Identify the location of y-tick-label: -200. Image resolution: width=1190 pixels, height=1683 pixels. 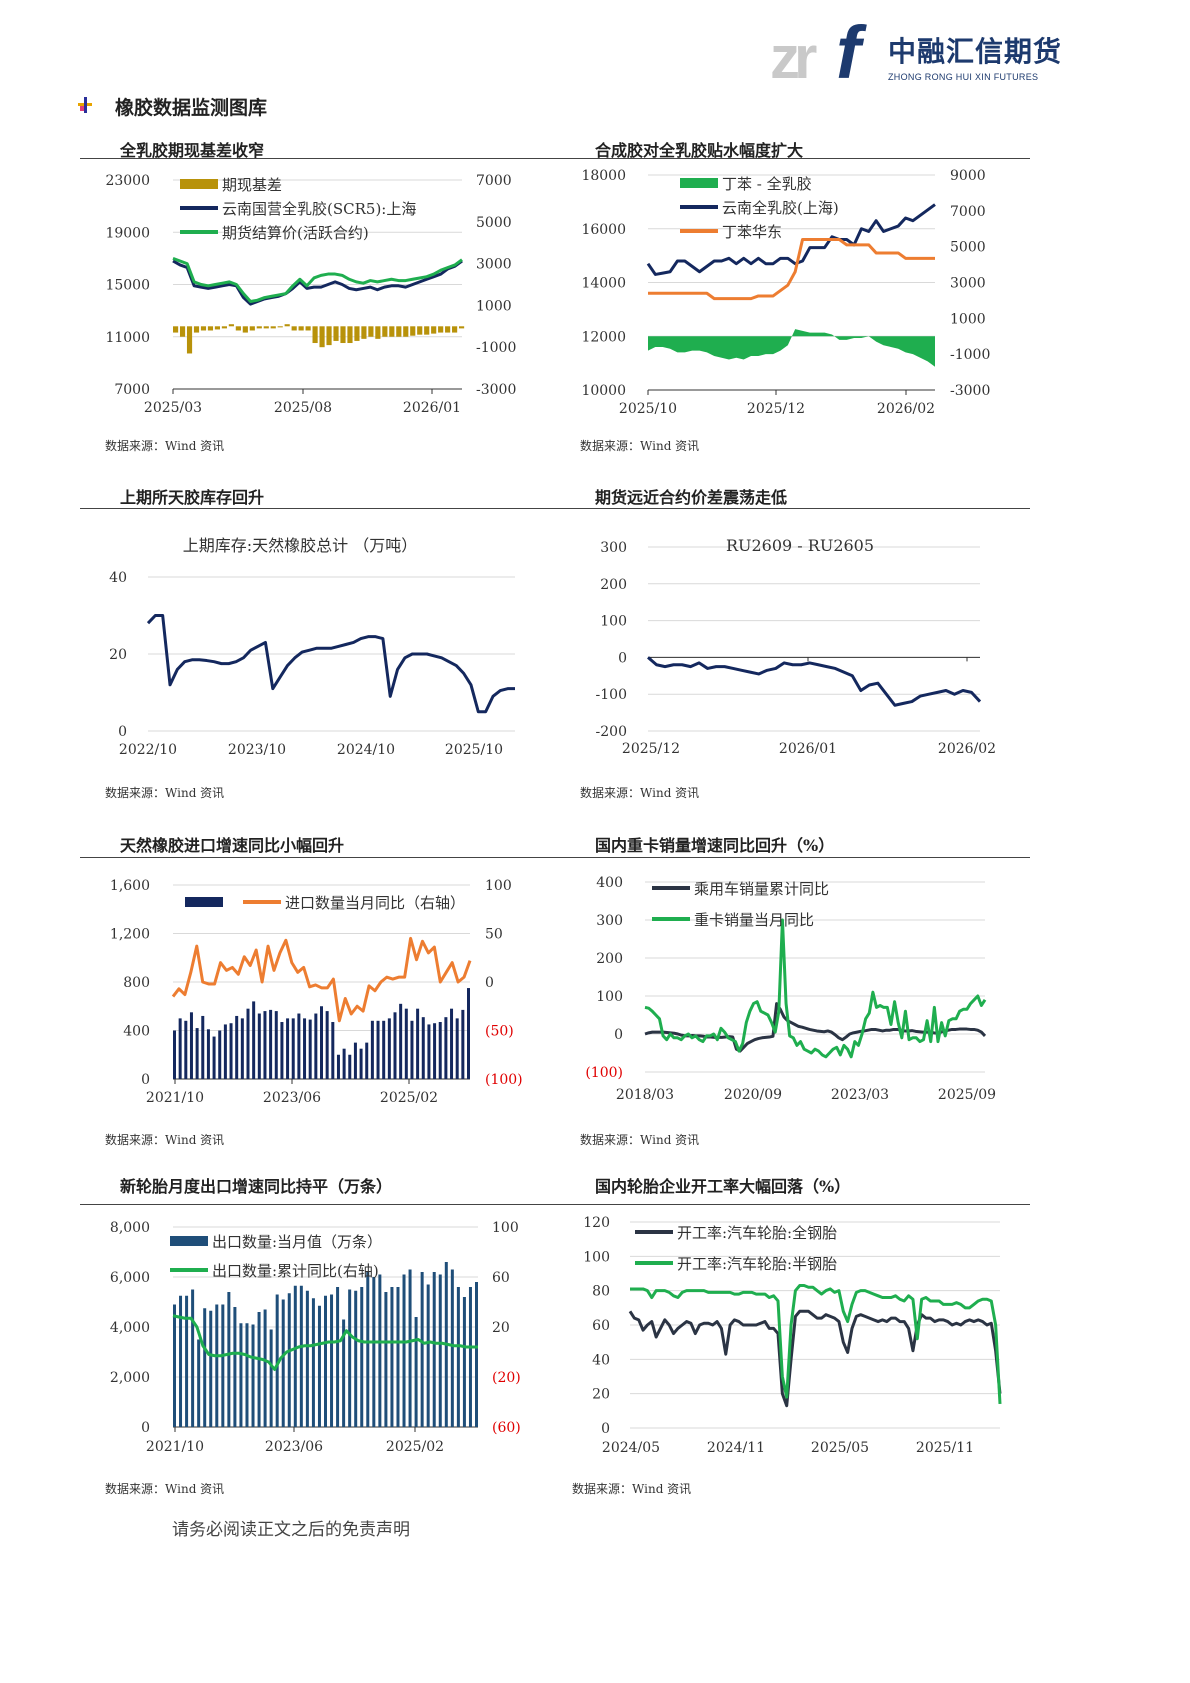
(611, 732).